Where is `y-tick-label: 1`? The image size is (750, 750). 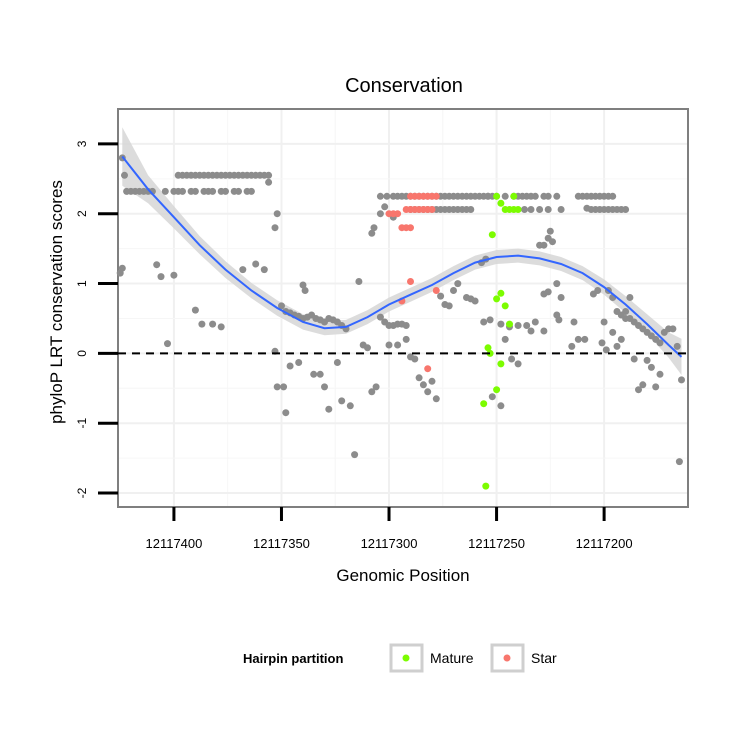
y-tick-label: 1 is located at coordinates (82, 283).